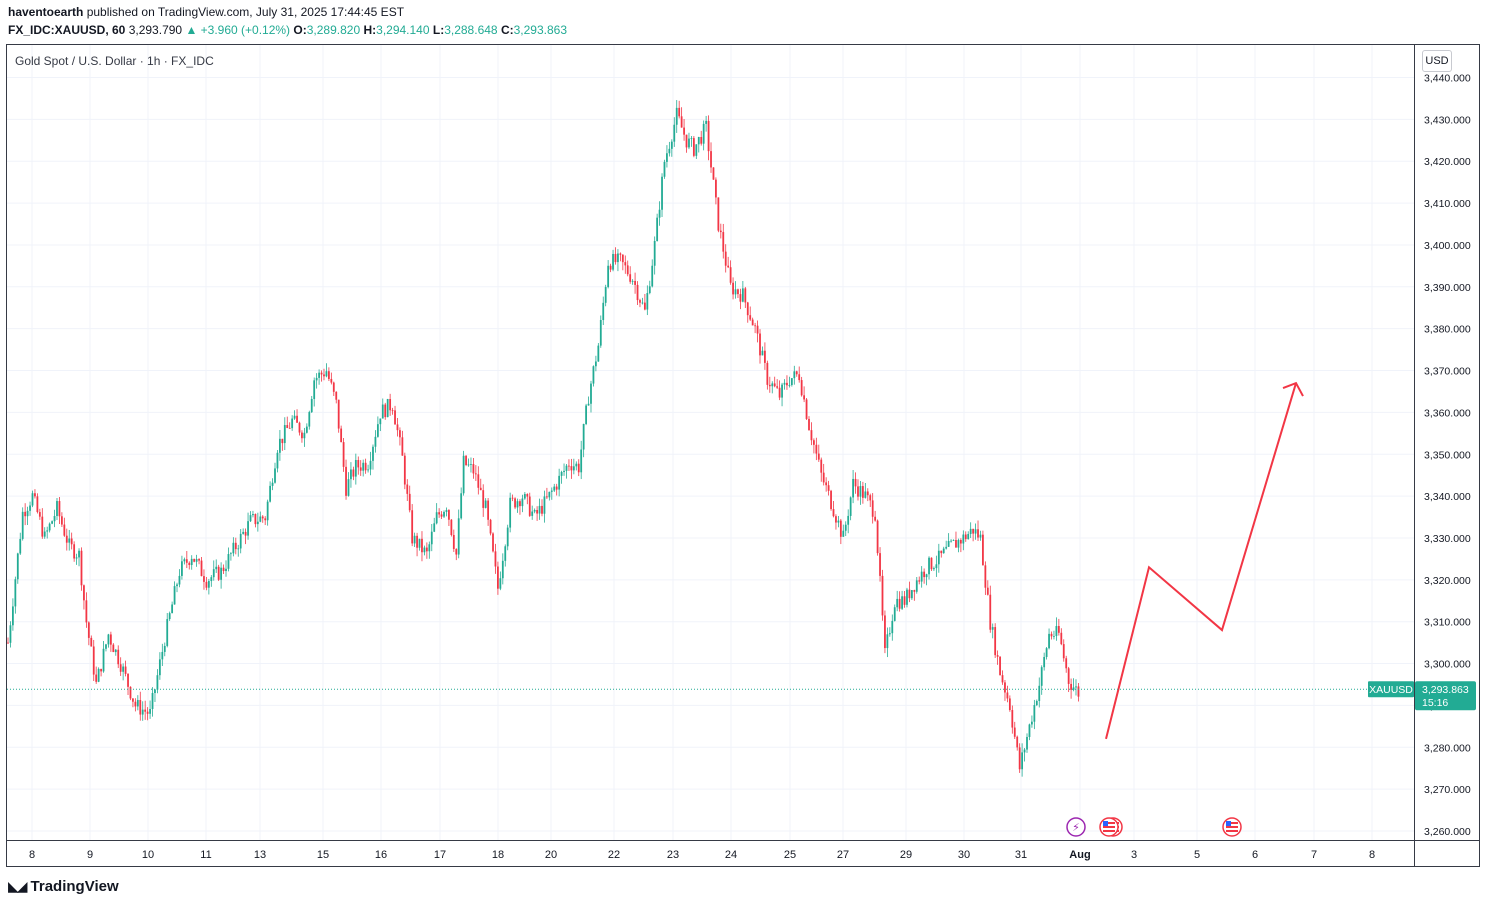  What do you see at coordinates (1447, 497) in the screenshot?
I see `price-tick-label: 3,340.000` at bounding box center [1447, 497].